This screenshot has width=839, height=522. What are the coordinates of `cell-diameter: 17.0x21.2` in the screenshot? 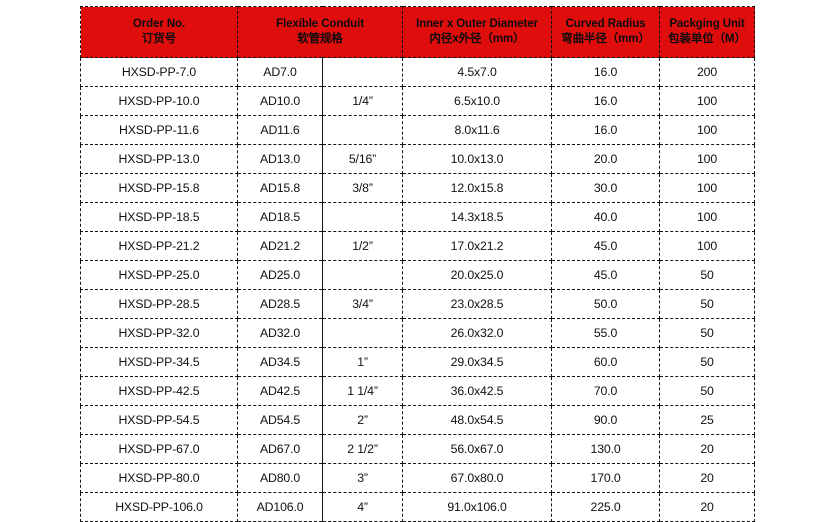 It's located at (477, 246).